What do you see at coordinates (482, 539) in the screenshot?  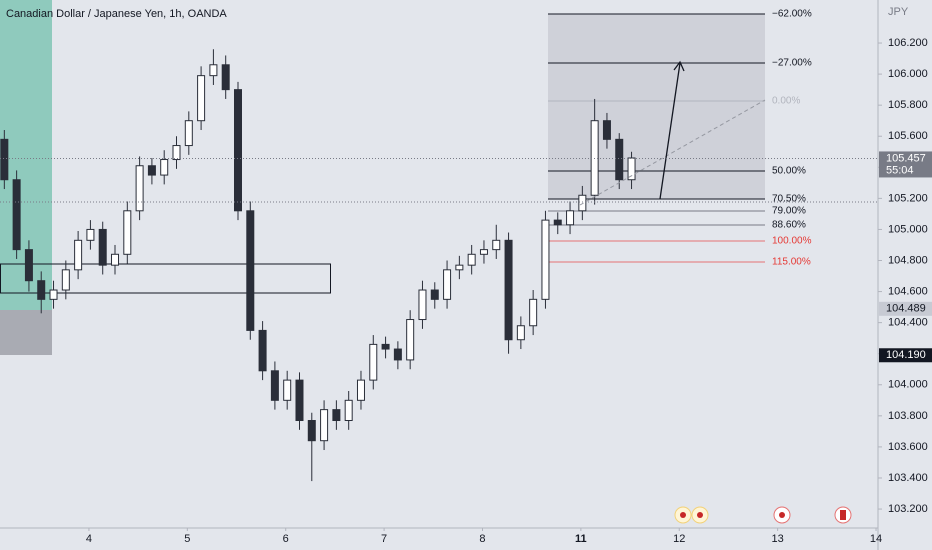 I see `x-tick-label: 8` at bounding box center [482, 539].